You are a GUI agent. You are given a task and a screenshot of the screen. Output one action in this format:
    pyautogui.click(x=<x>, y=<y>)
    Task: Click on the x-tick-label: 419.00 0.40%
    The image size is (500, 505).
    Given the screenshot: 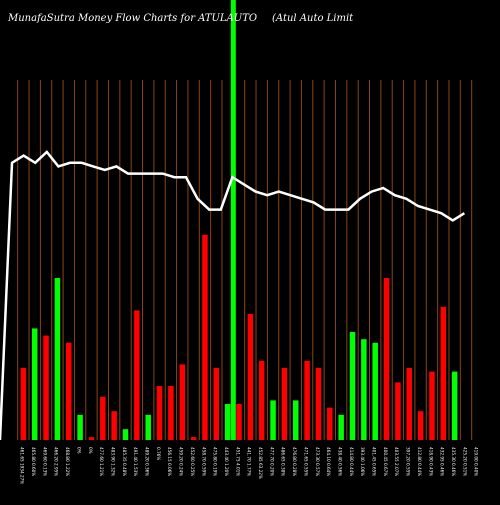 What is the action you would take?
    pyautogui.click(x=476, y=461)
    